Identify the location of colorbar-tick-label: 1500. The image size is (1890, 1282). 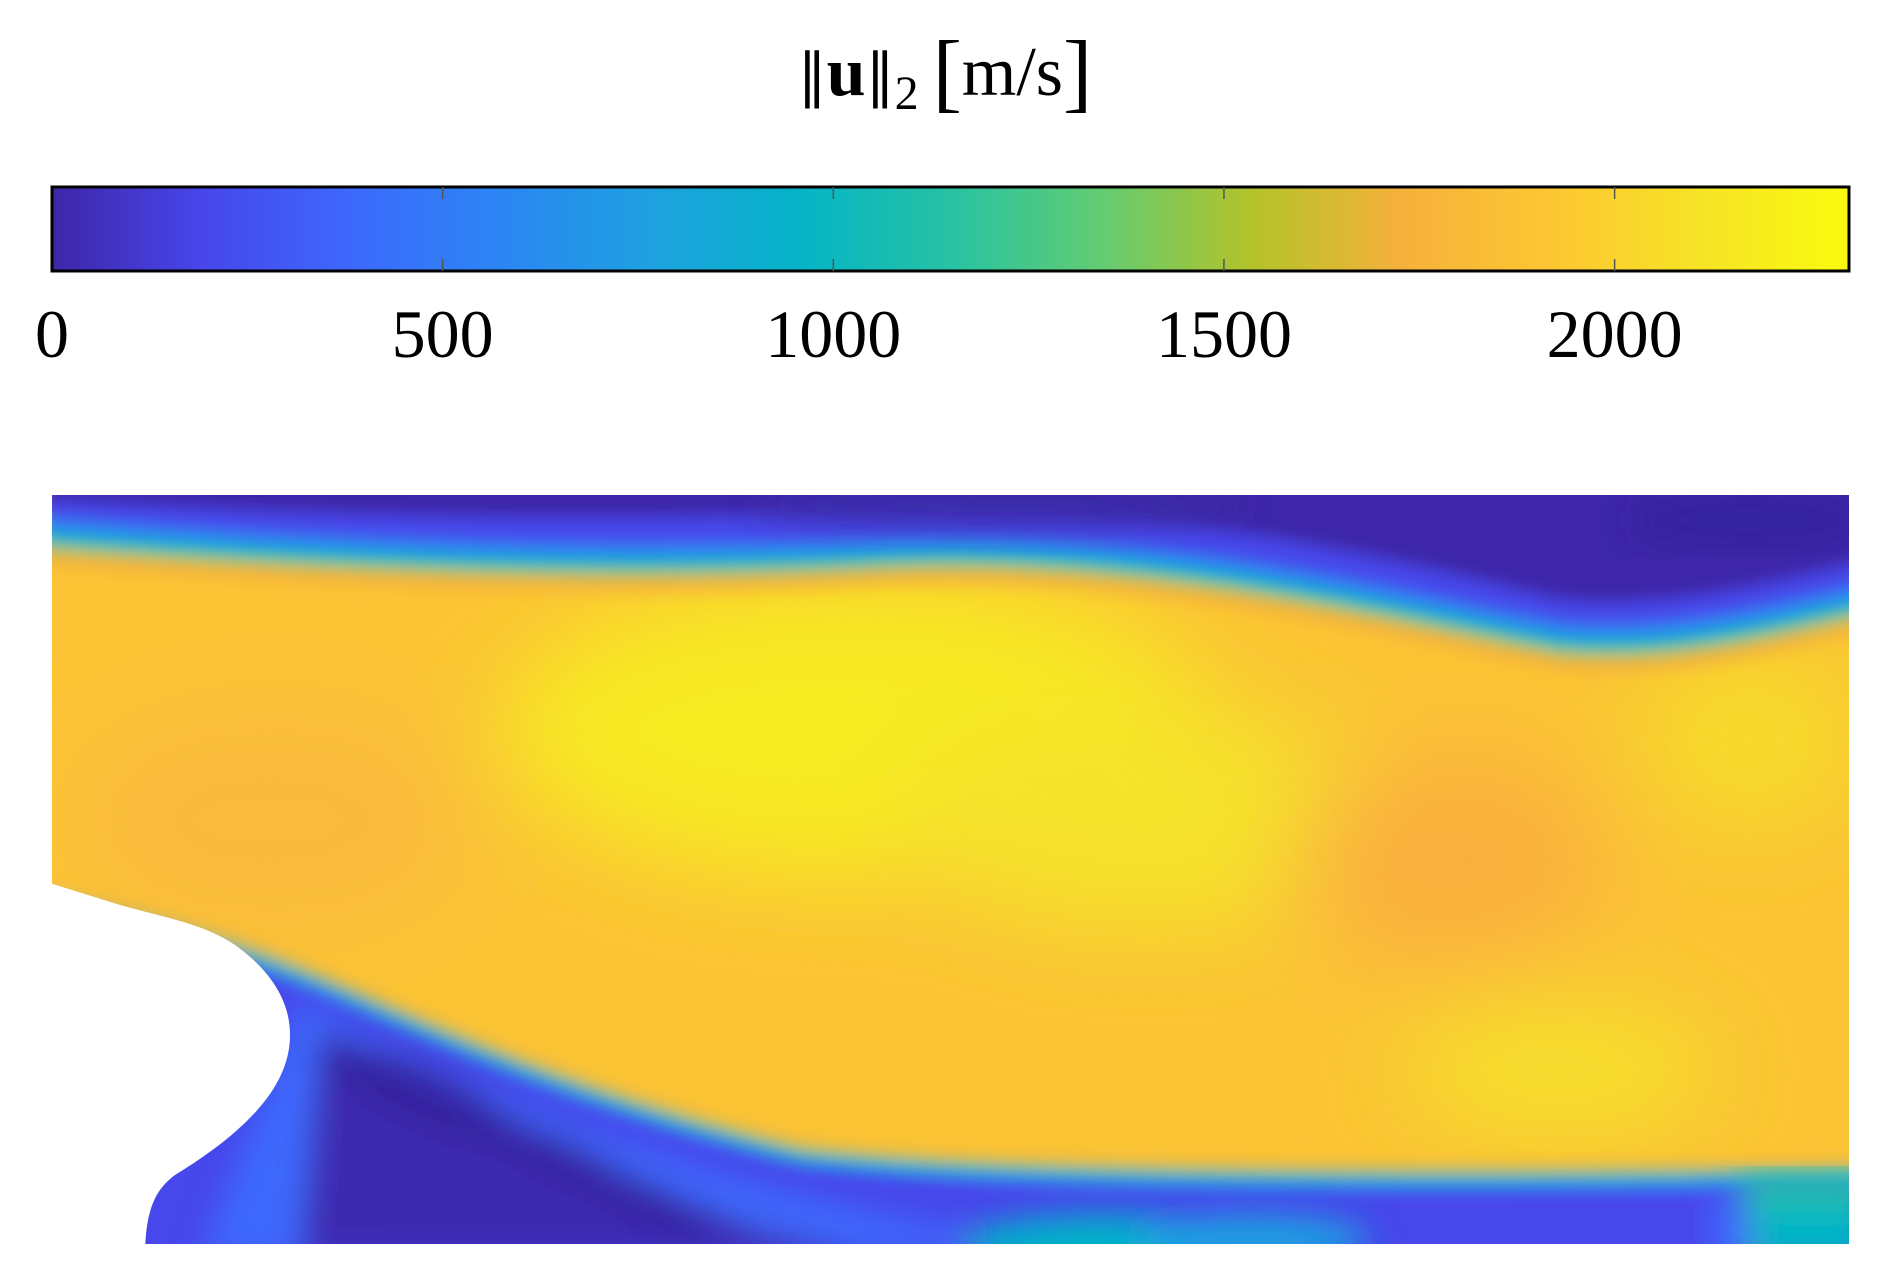
(1224, 334).